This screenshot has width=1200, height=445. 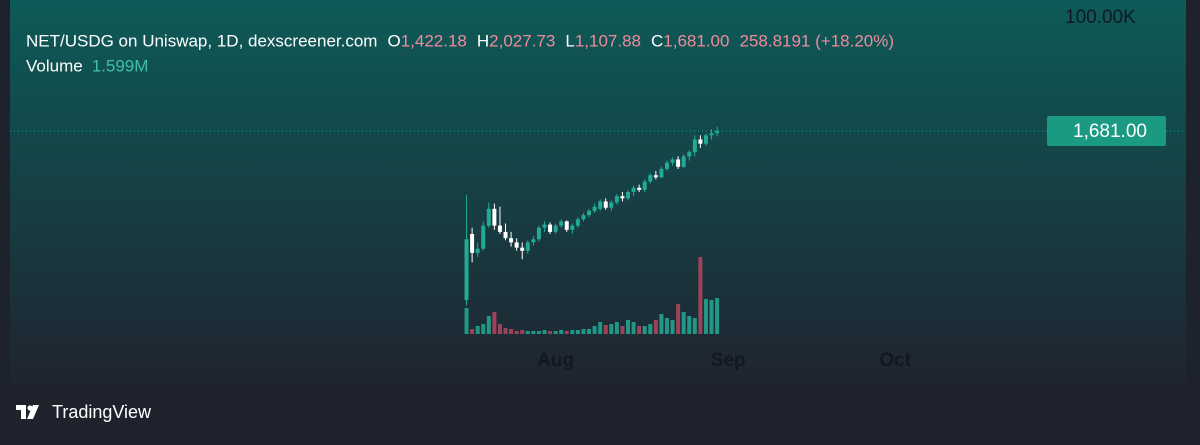 I want to click on change-value: 258.8191 (+18.20%), so click(x=816, y=40).